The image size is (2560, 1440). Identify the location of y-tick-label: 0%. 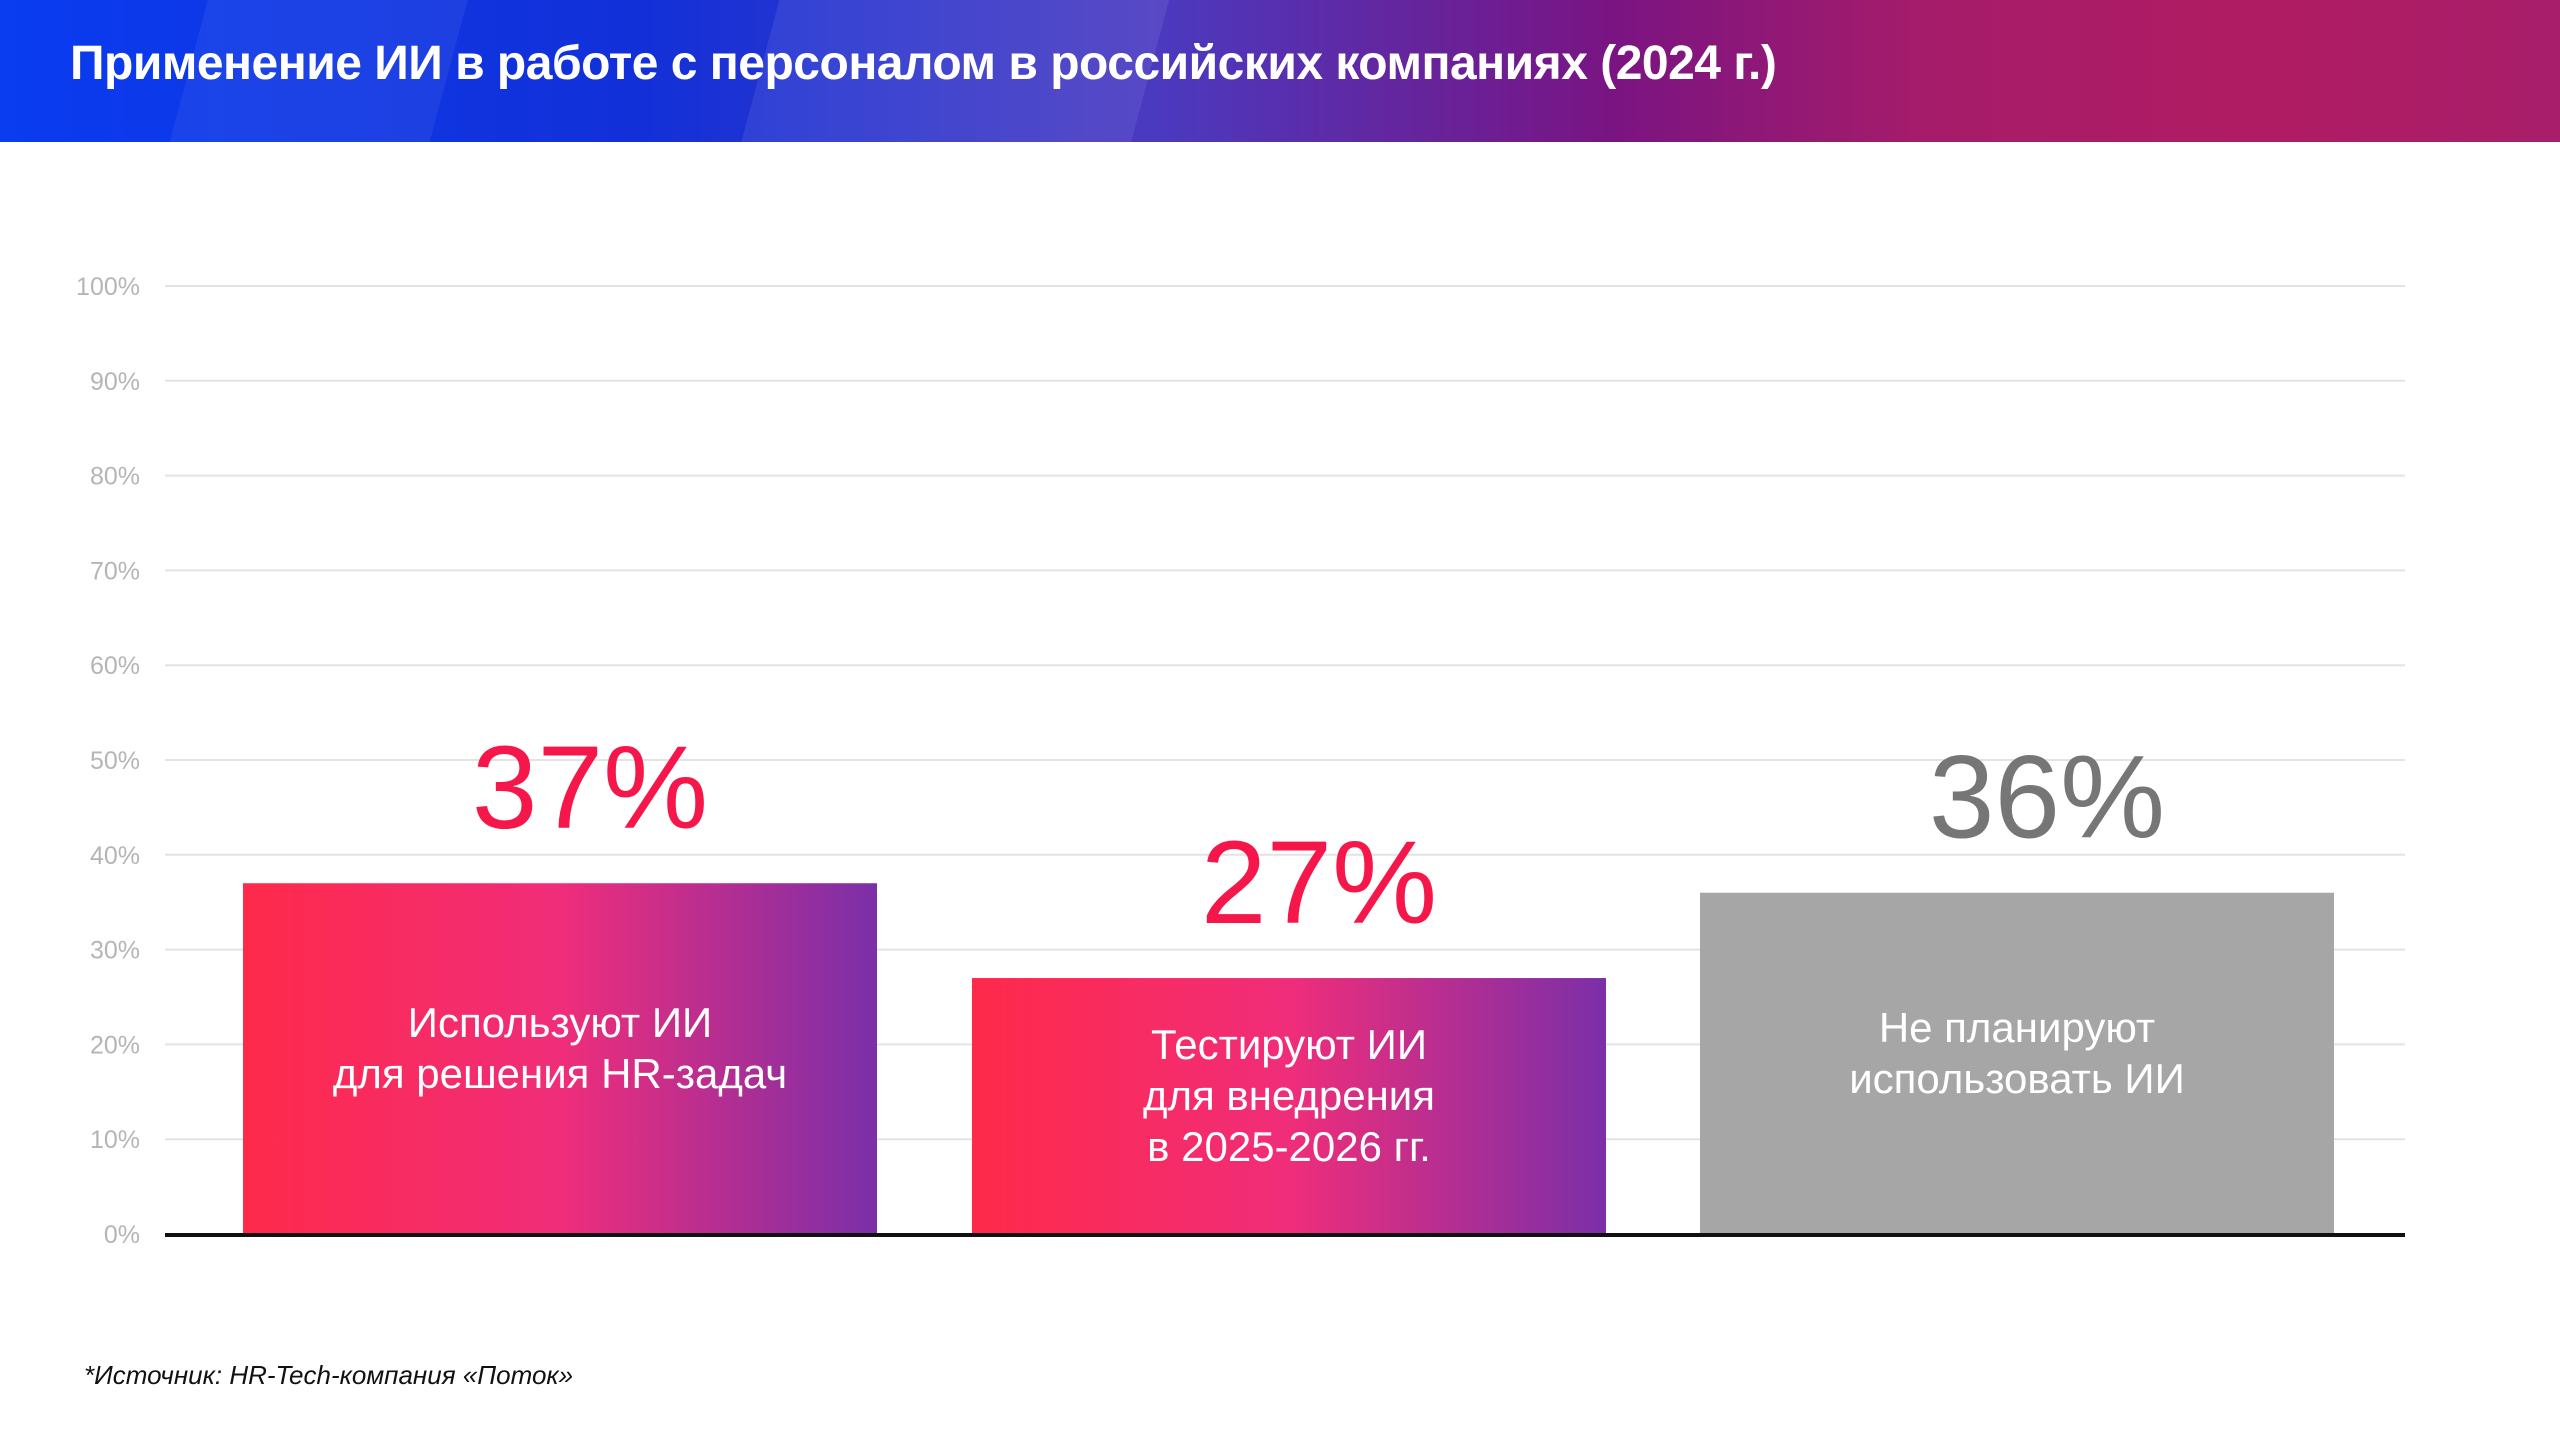
(122, 1235).